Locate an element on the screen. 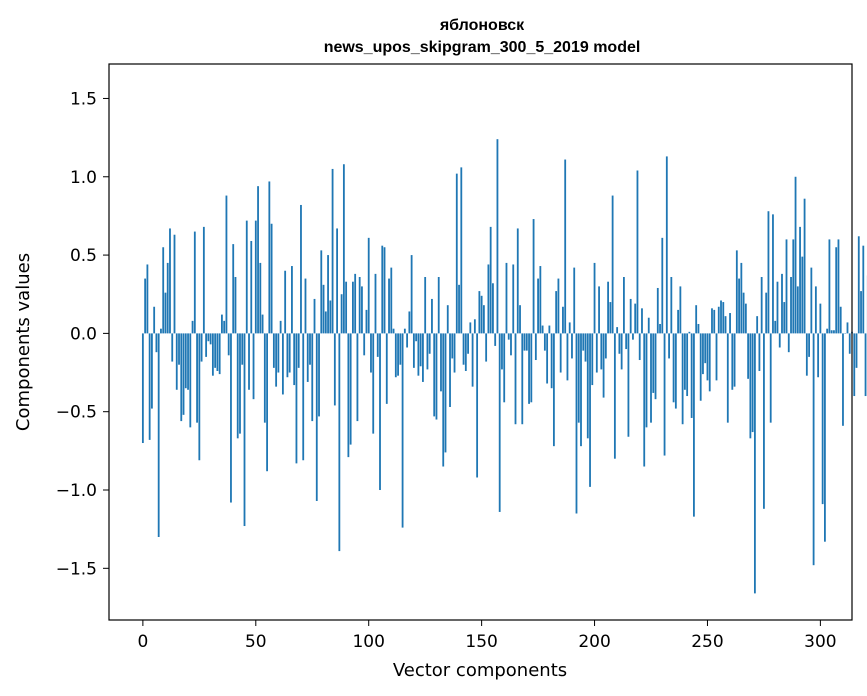 This screenshot has width=867, height=696. y-tick-label: −1.0 is located at coordinates (76, 491).